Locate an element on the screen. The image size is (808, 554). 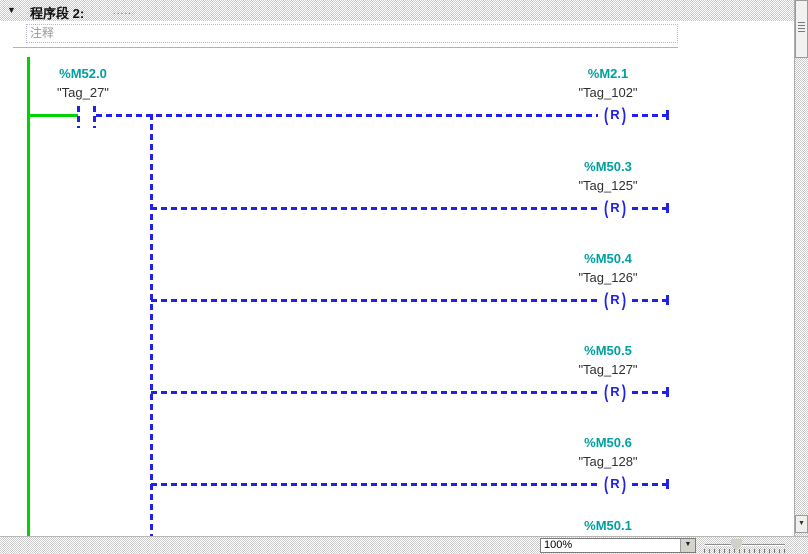
zoom-dropdown-button: ▼ is located at coordinates (687, 545).